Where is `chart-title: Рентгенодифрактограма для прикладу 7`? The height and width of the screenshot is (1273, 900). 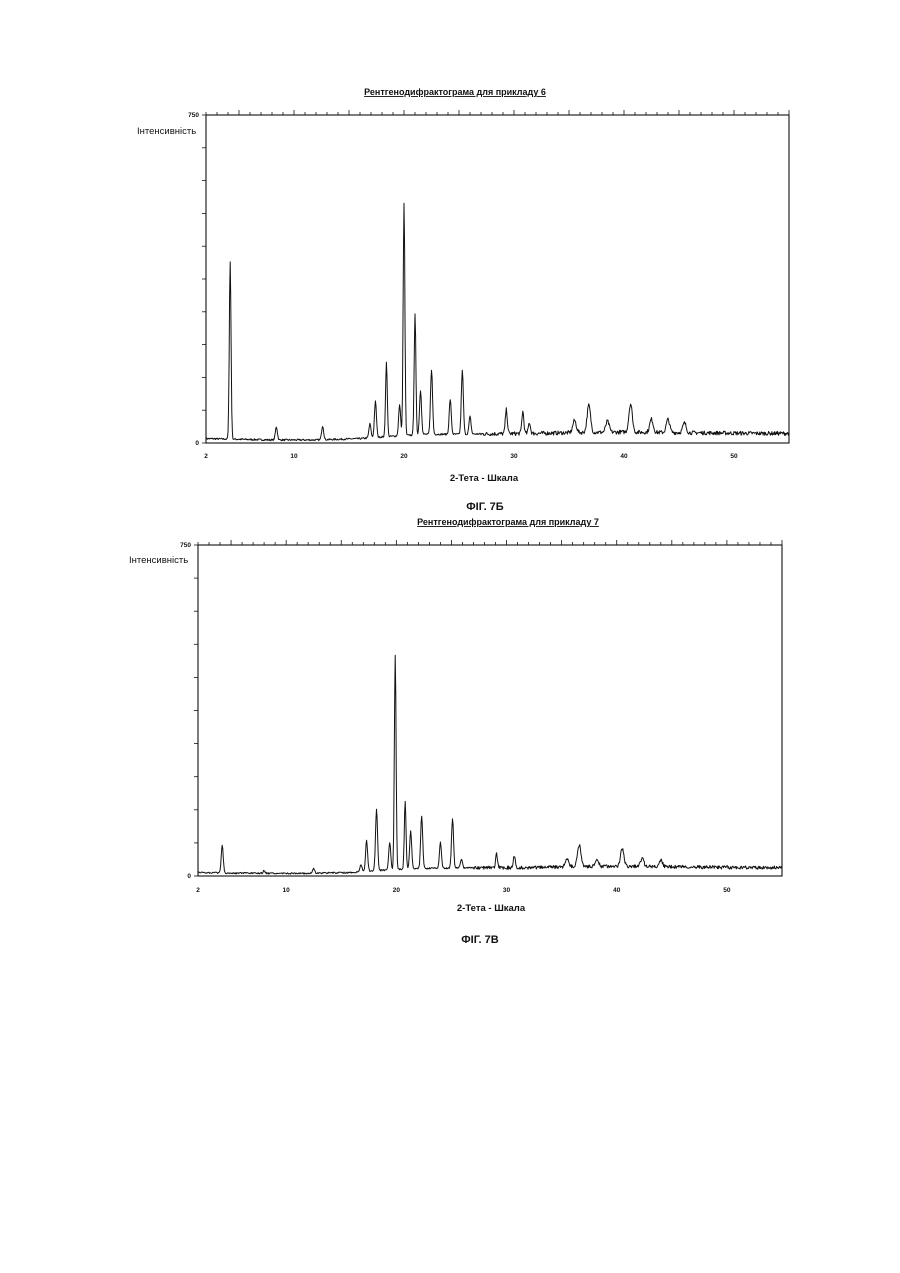
chart-title: Рентгенодифрактограма для прикладу 7 is located at coordinates (508, 522).